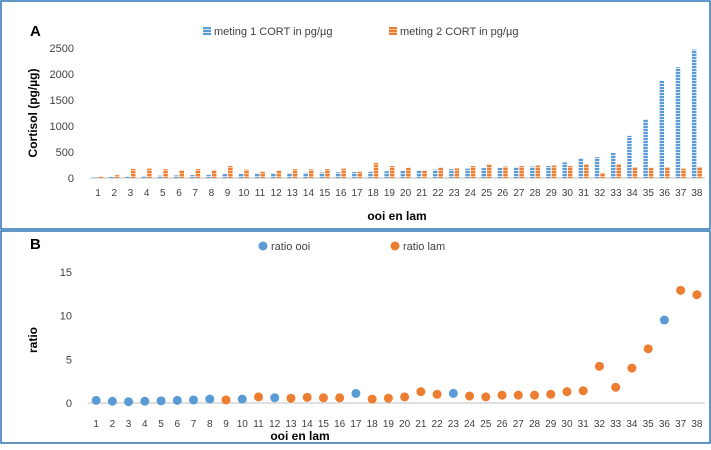  Describe the element at coordinates (33, 113) in the screenshot. I see `panel-a-y-axis-title: Cortisol (pg/µg)` at that location.